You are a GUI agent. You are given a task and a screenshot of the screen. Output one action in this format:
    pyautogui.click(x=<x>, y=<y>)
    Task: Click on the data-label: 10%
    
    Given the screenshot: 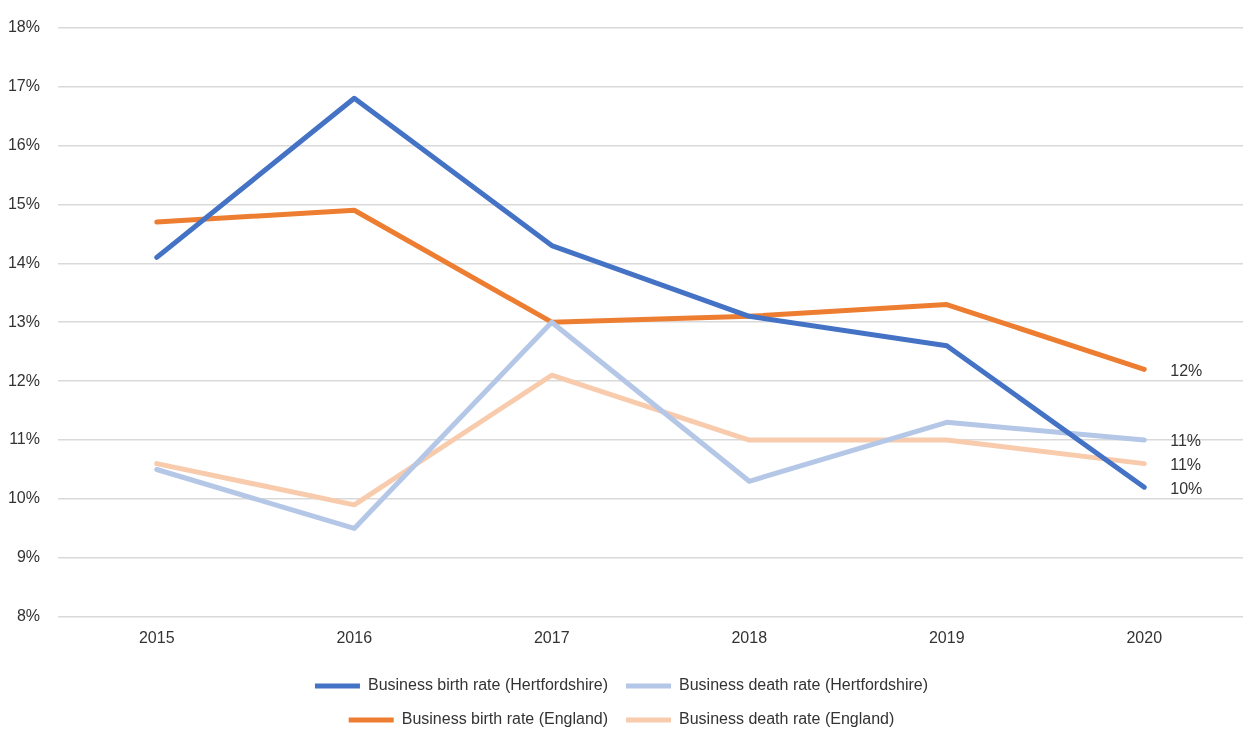 What is the action you would take?
    pyautogui.click(x=1186, y=488)
    